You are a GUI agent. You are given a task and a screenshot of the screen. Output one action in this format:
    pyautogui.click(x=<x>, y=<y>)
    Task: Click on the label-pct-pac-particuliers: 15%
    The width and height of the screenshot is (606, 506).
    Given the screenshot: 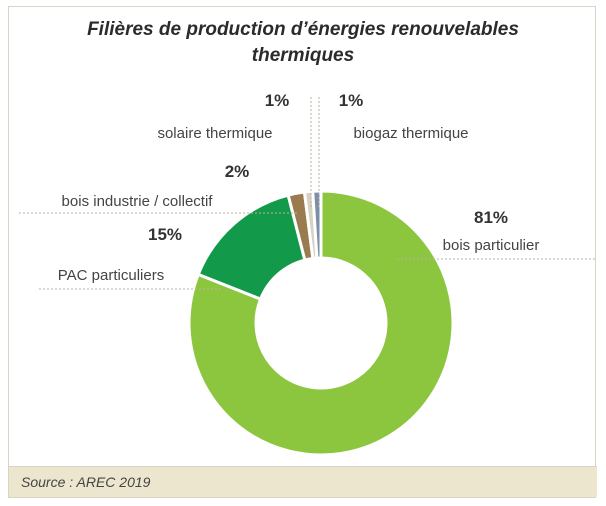 What is the action you would take?
    pyautogui.click(x=165, y=234)
    